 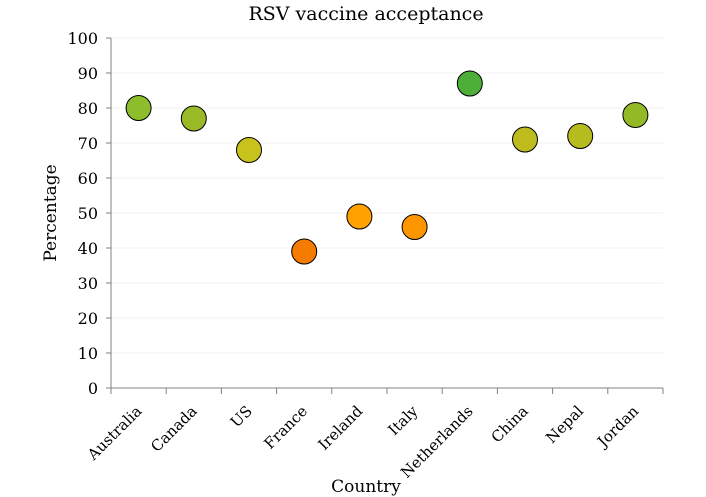 What do you see at coordinates (88, 248) in the screenshot?
I see `y-tick-label: 40` at bounding box center [88, 248].